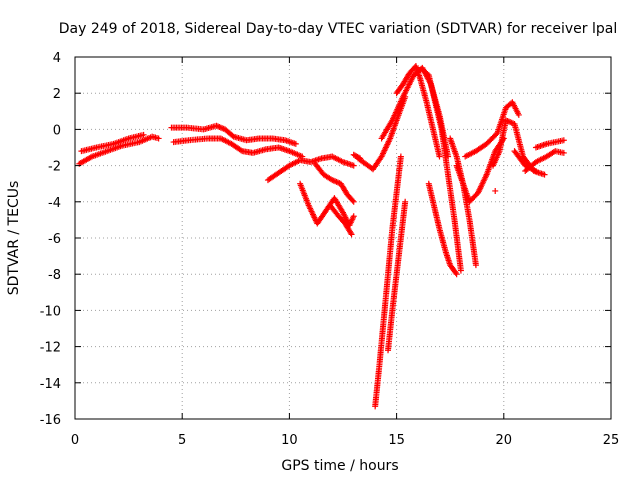 This screenshot has width=640, height=480. Describe the element at coordinates (14, 238) in the screenshot. I see `y-axis-label: SDTVAR / TECUs` at that location.